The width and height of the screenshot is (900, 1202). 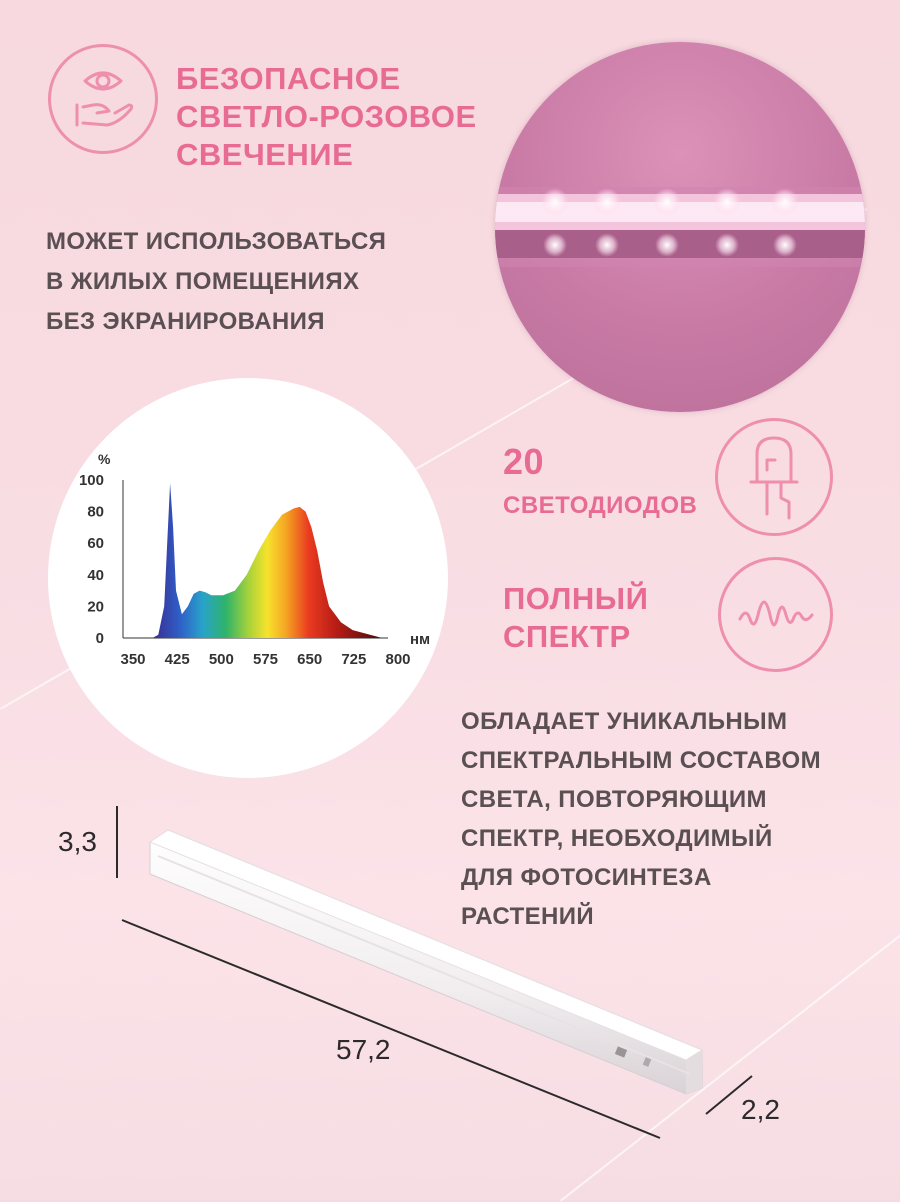 I want to click on led-strip-illustration, so click(x=680, y=227).